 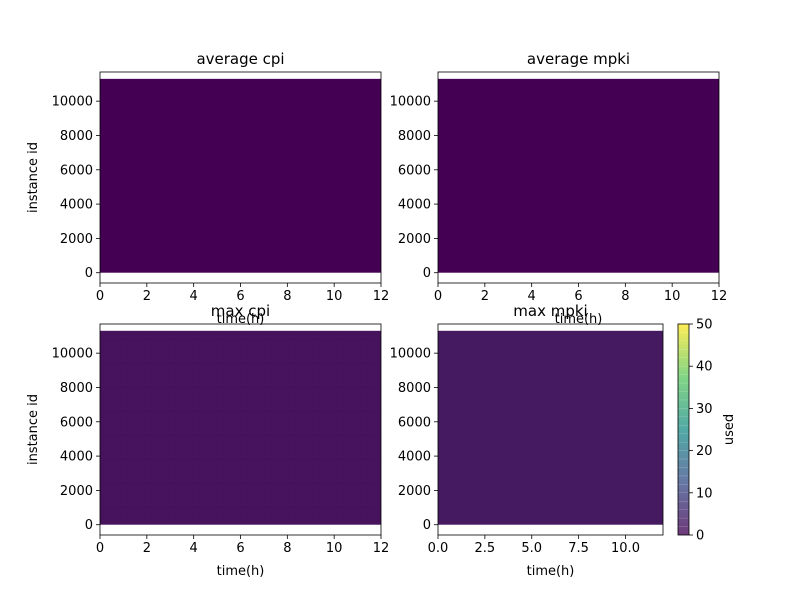 What do you see at coordinates (704, 367) in the screenshot?
I see `colorbar-tick-label: 40` at bounding box center [704, 367].